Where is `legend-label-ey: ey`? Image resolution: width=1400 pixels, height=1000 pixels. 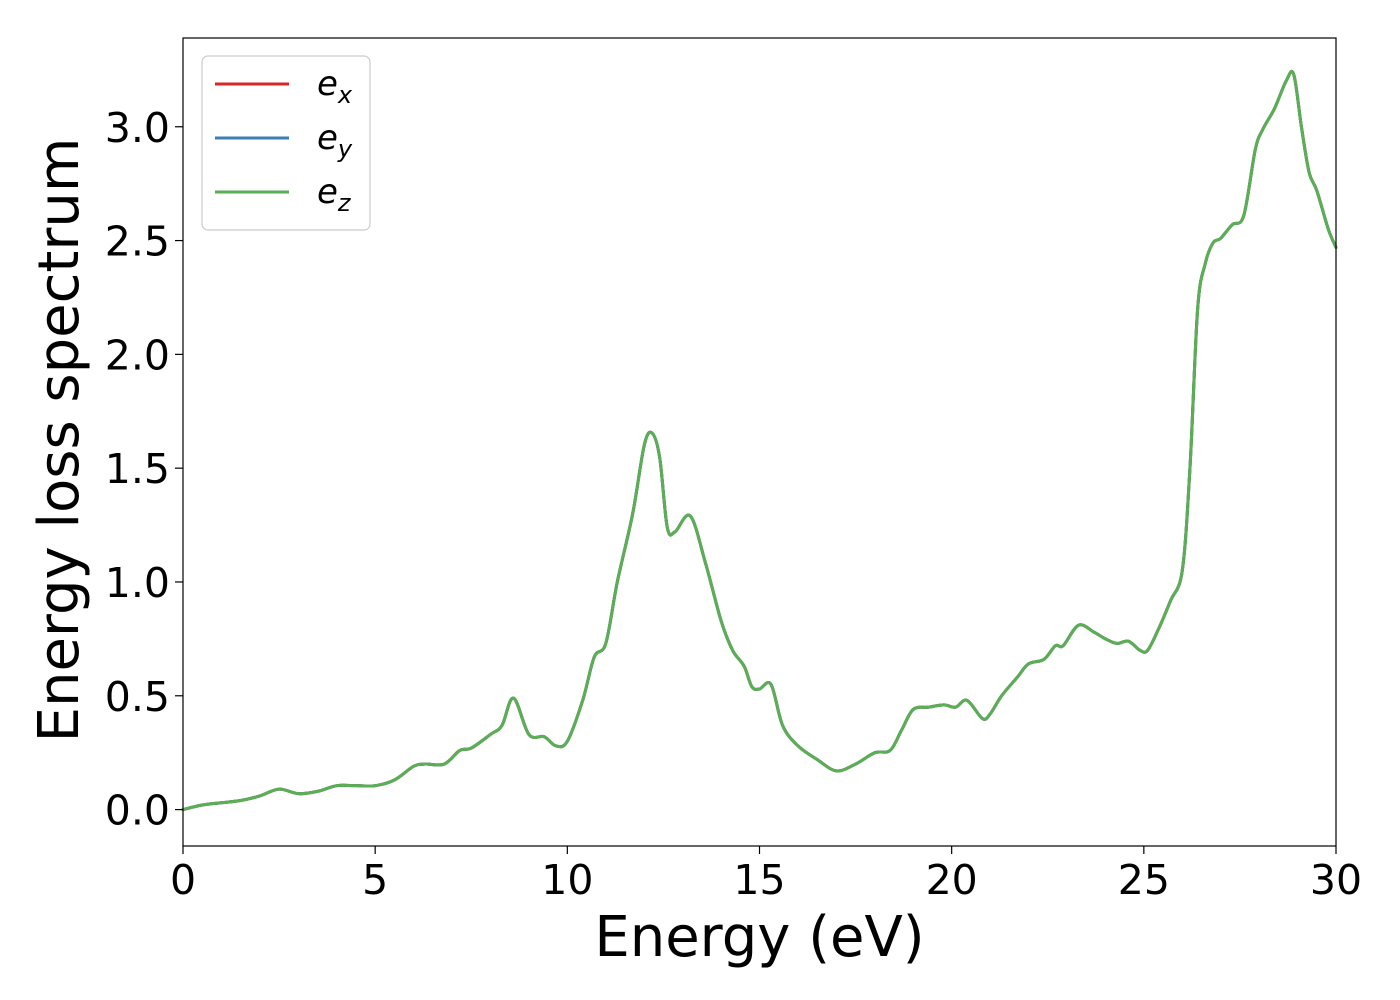
legend-label-ey: ey is located at coordinates (335, 140).